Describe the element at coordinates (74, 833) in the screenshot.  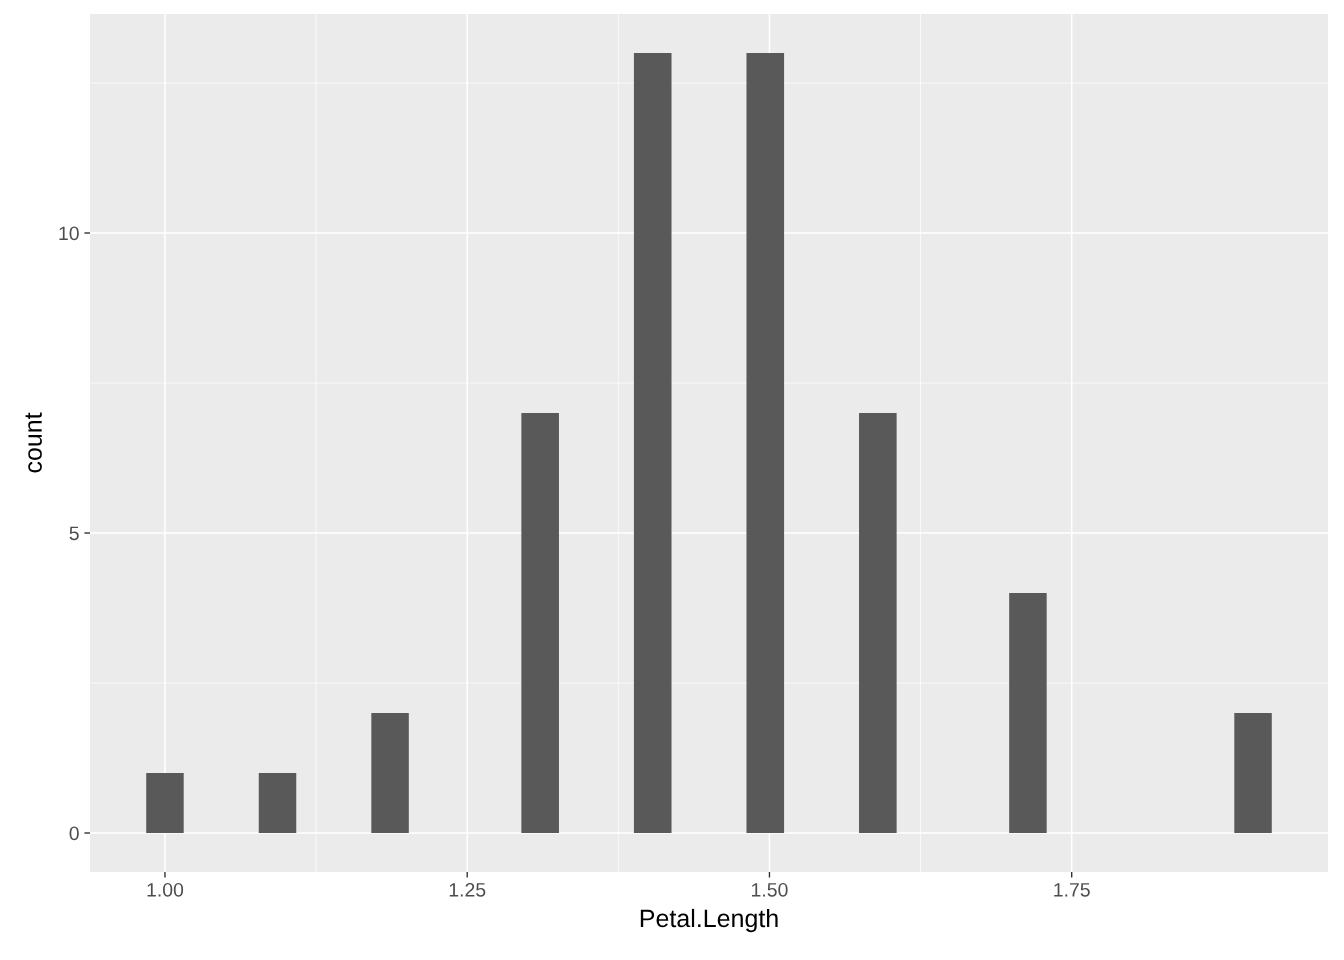
I see `y-tick-label: 0` at that location.